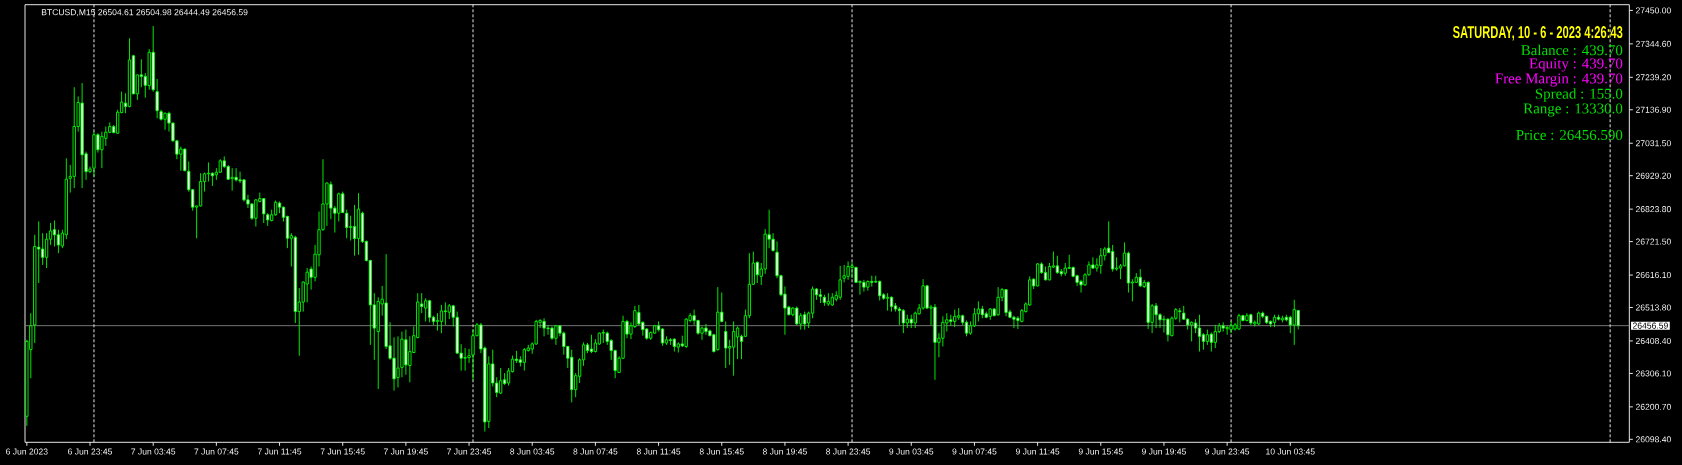 The width and height of the screenshot is (1682, 465). I want to click on x-tick-label: 7 Jun 23:45, so click(469, 451).